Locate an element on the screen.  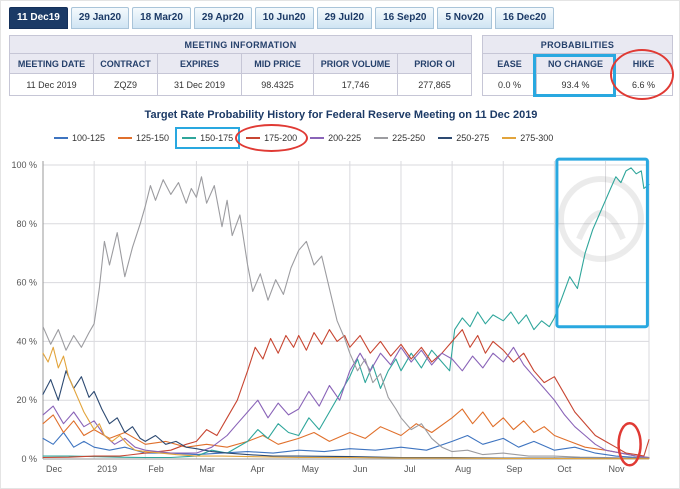
col-contract: CONTRACT is located at coordinates (125, 63).